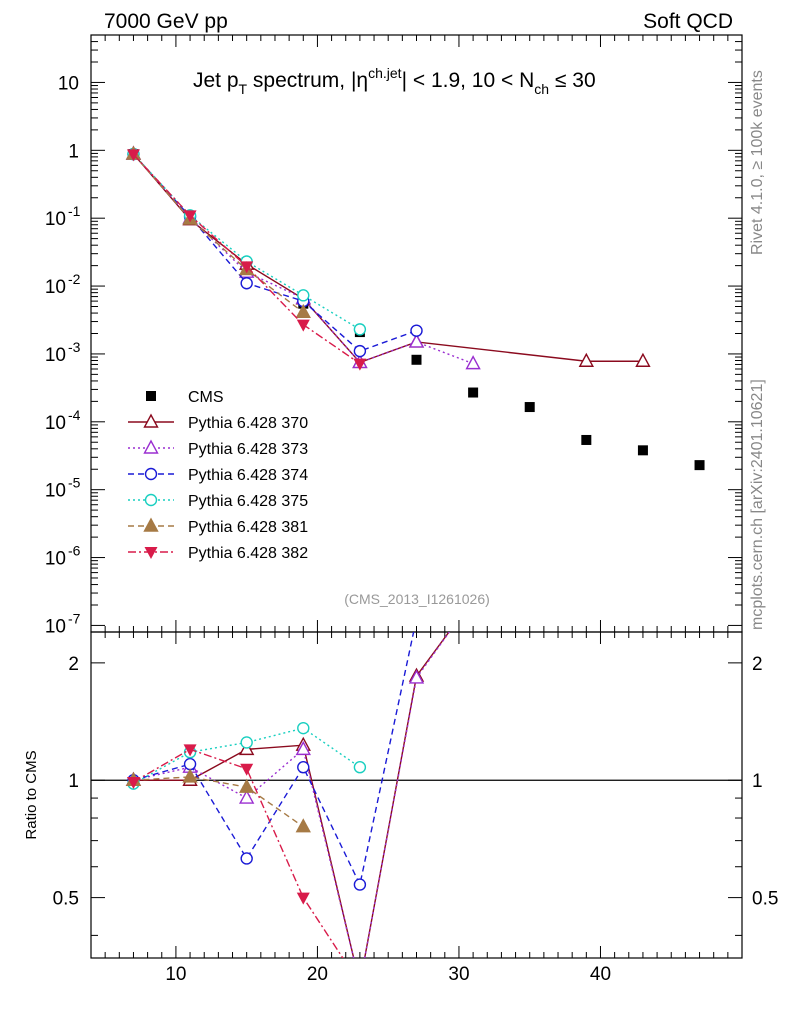  Describe the element at coordinates (74, 483) in the screenshot. I see `y-tick-exponent: -5` at that location.